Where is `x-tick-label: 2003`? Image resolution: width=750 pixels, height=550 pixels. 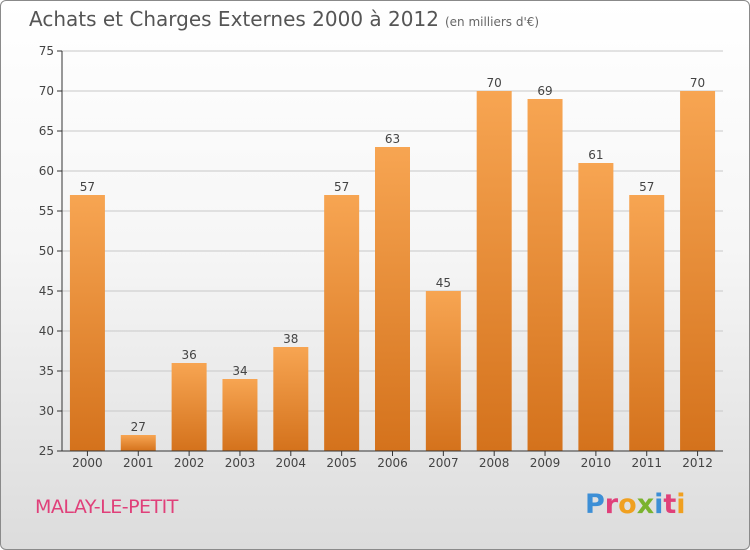 x-tick-label: 2003 is located at coordinates (240, 463).